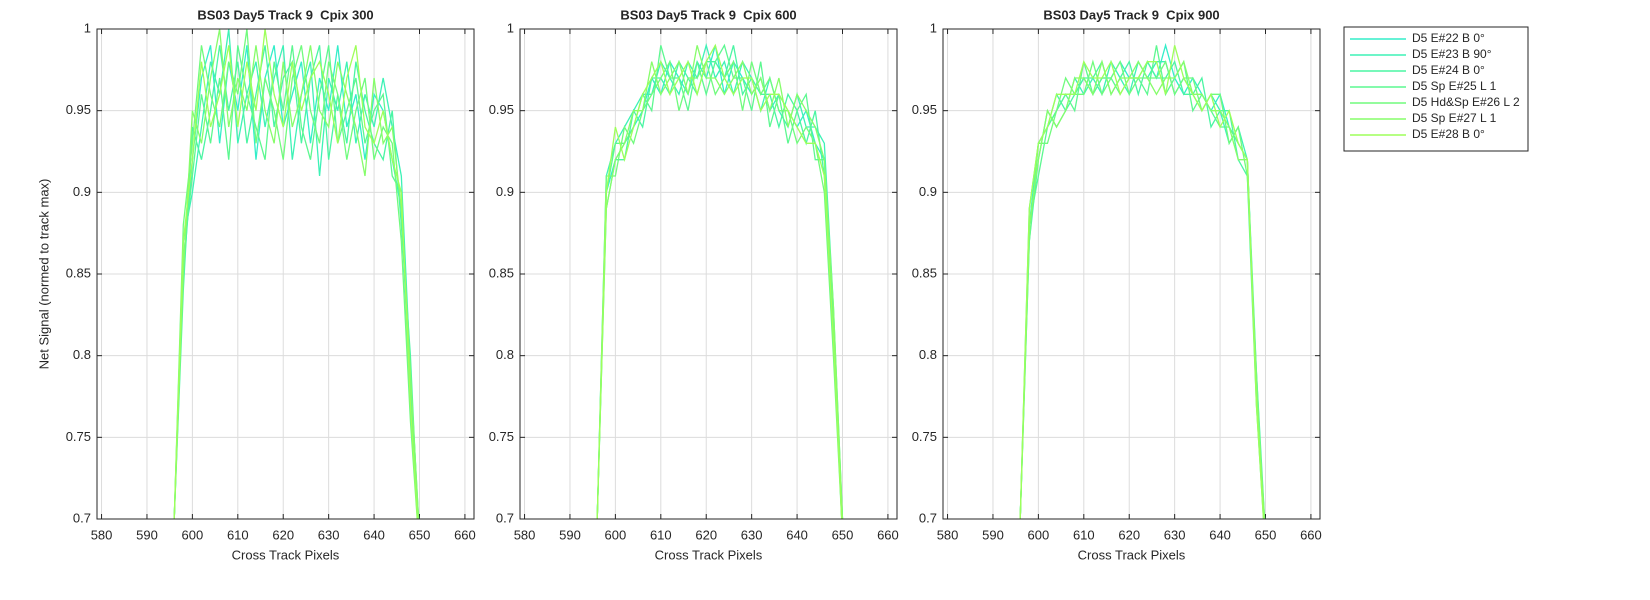 Image resolution: width=1650 pixels, height=600 pixels. Describe the element at coordinates (1452, 54) in the screenshot. I see `legend-label: D5 E#23 B 90°` at that location.